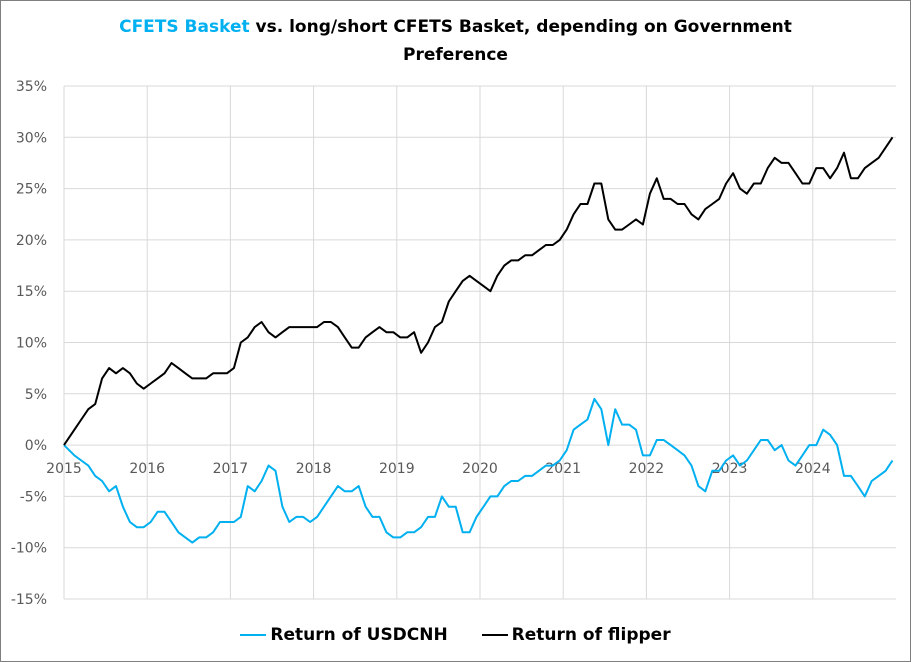 The image size is (911, 662). Describe the element at coordinates (64, 469) in the screenshot. I see `x-tick-label: 2015` at that location.